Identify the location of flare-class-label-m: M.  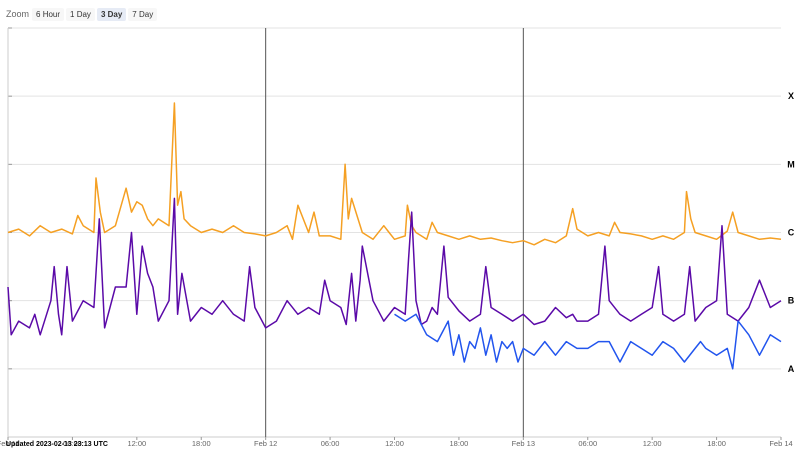
(791, 164).